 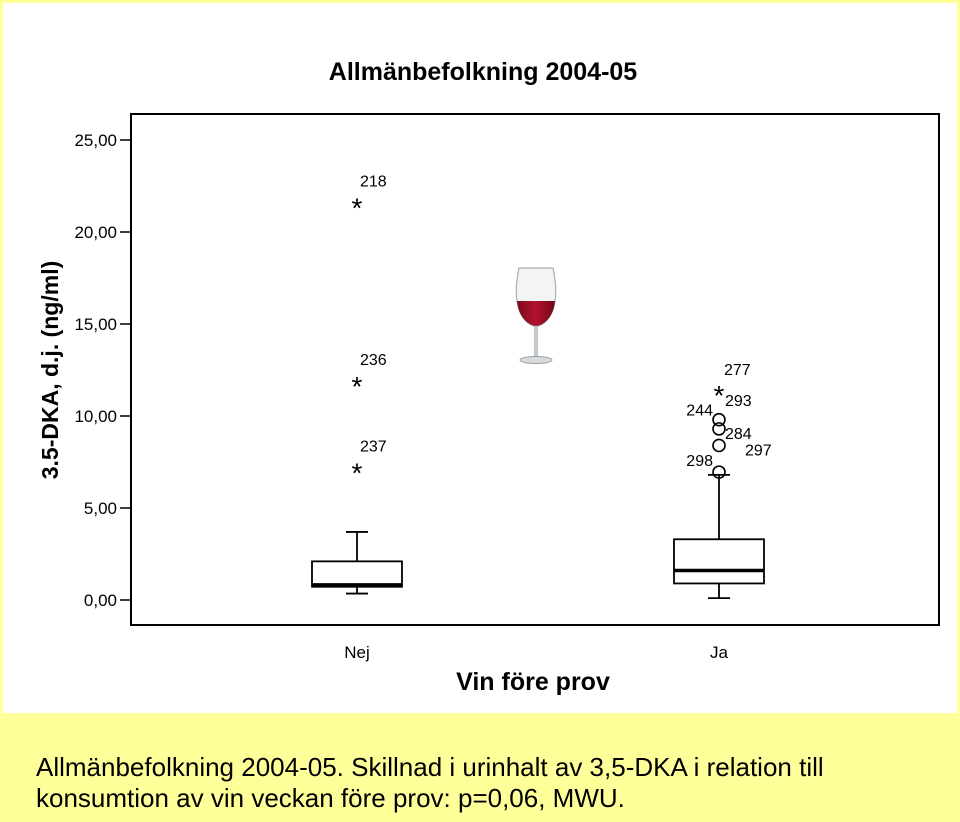 What do you see at coordinates (100, 508) in the screenshot?
I see `y-tick-label: 5,00` at bounding box center [100, 508].